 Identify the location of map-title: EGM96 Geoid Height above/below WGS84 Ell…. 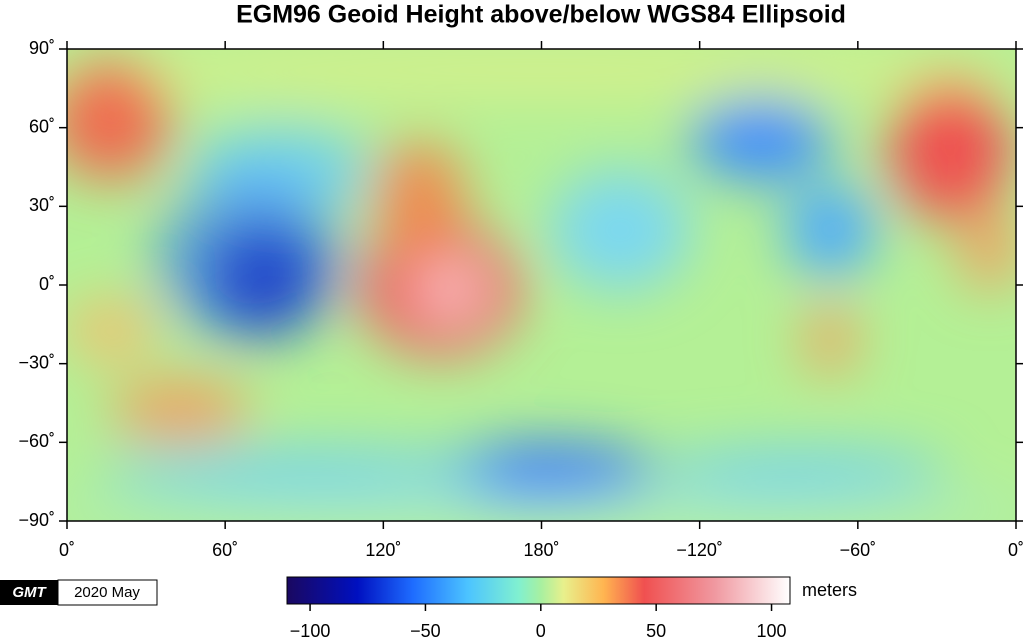
(541, 15).